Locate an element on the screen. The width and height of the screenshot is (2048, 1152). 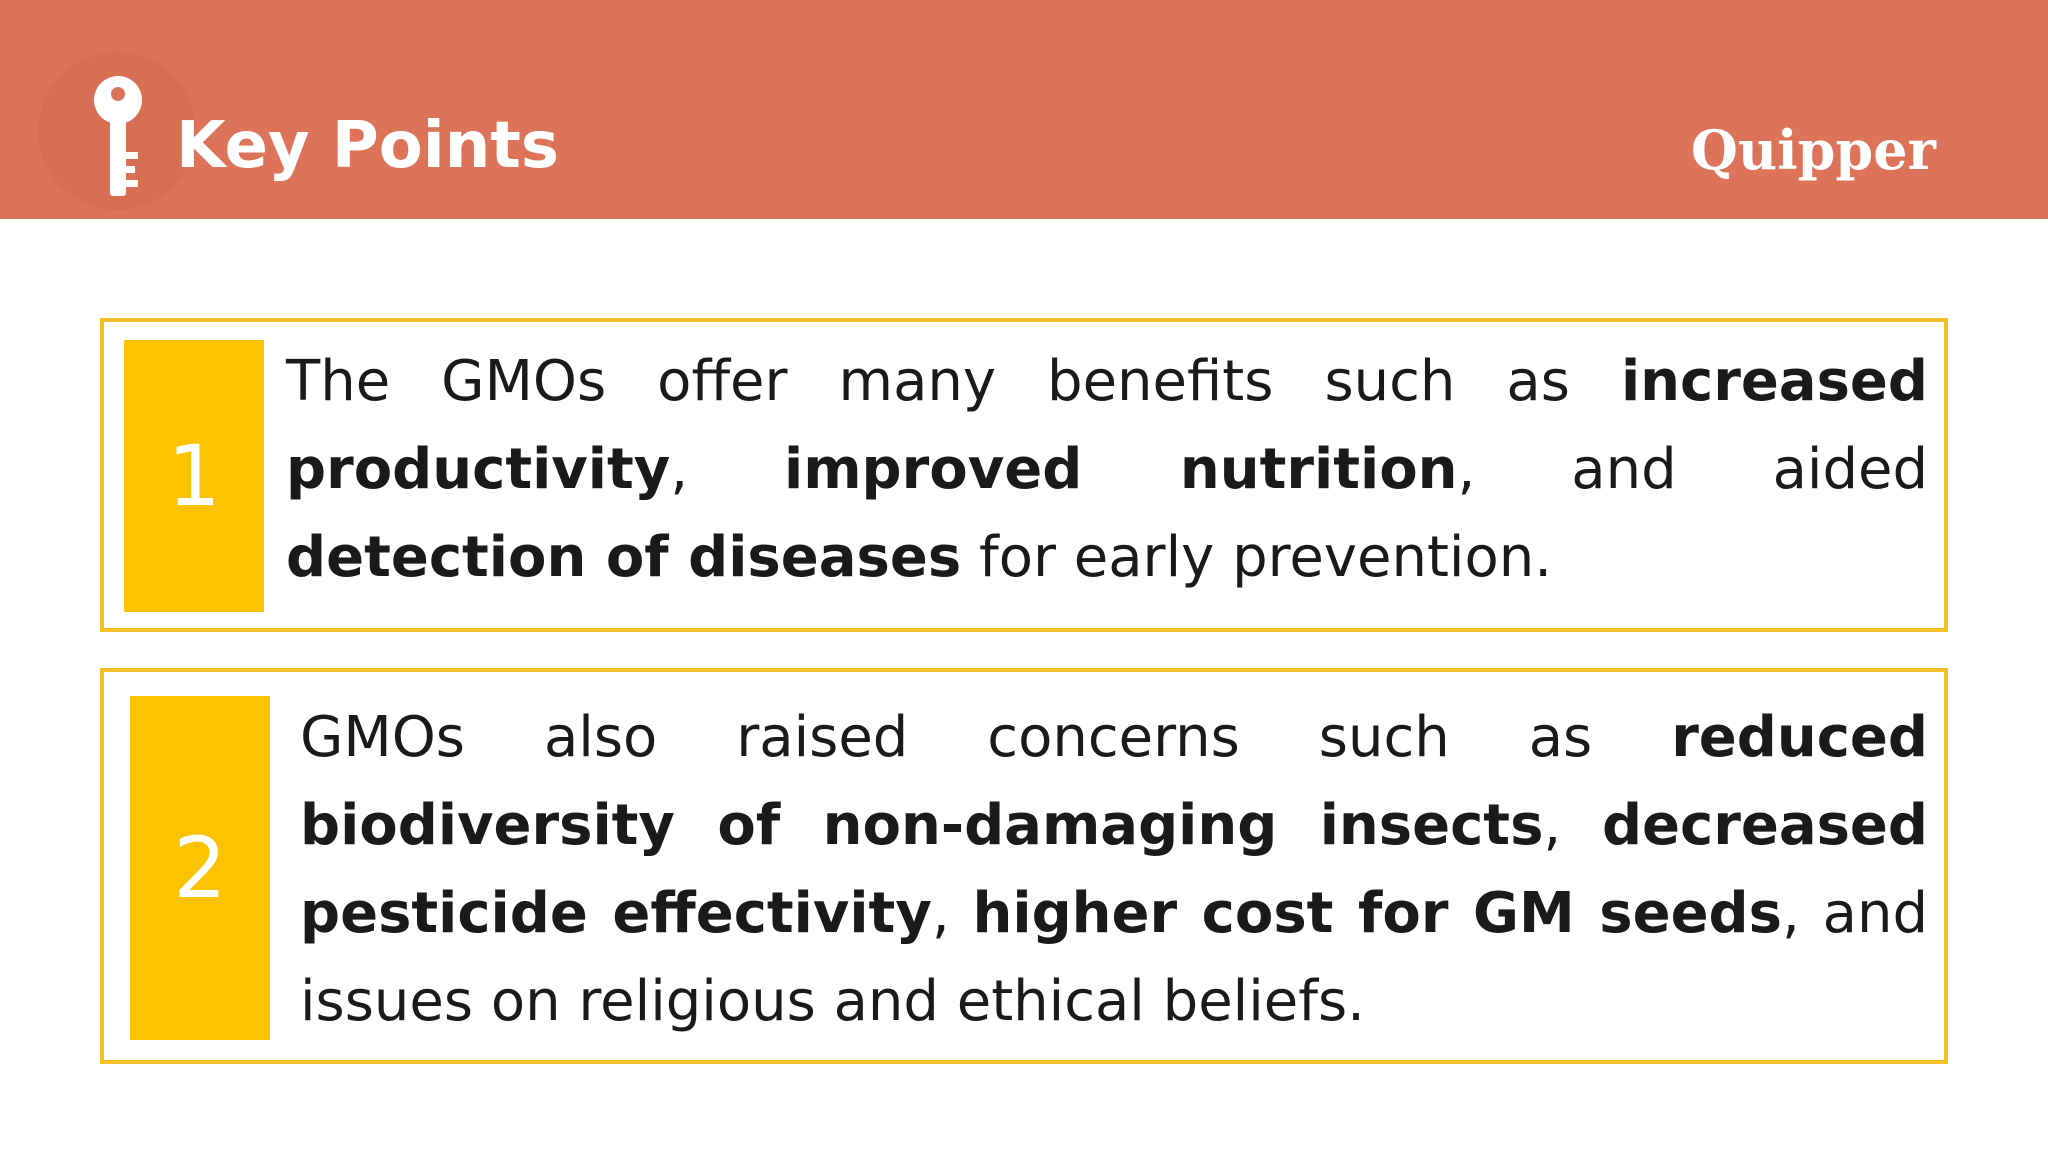
key-point-segment: for early prevention. is located at coordinates (1257, 557).